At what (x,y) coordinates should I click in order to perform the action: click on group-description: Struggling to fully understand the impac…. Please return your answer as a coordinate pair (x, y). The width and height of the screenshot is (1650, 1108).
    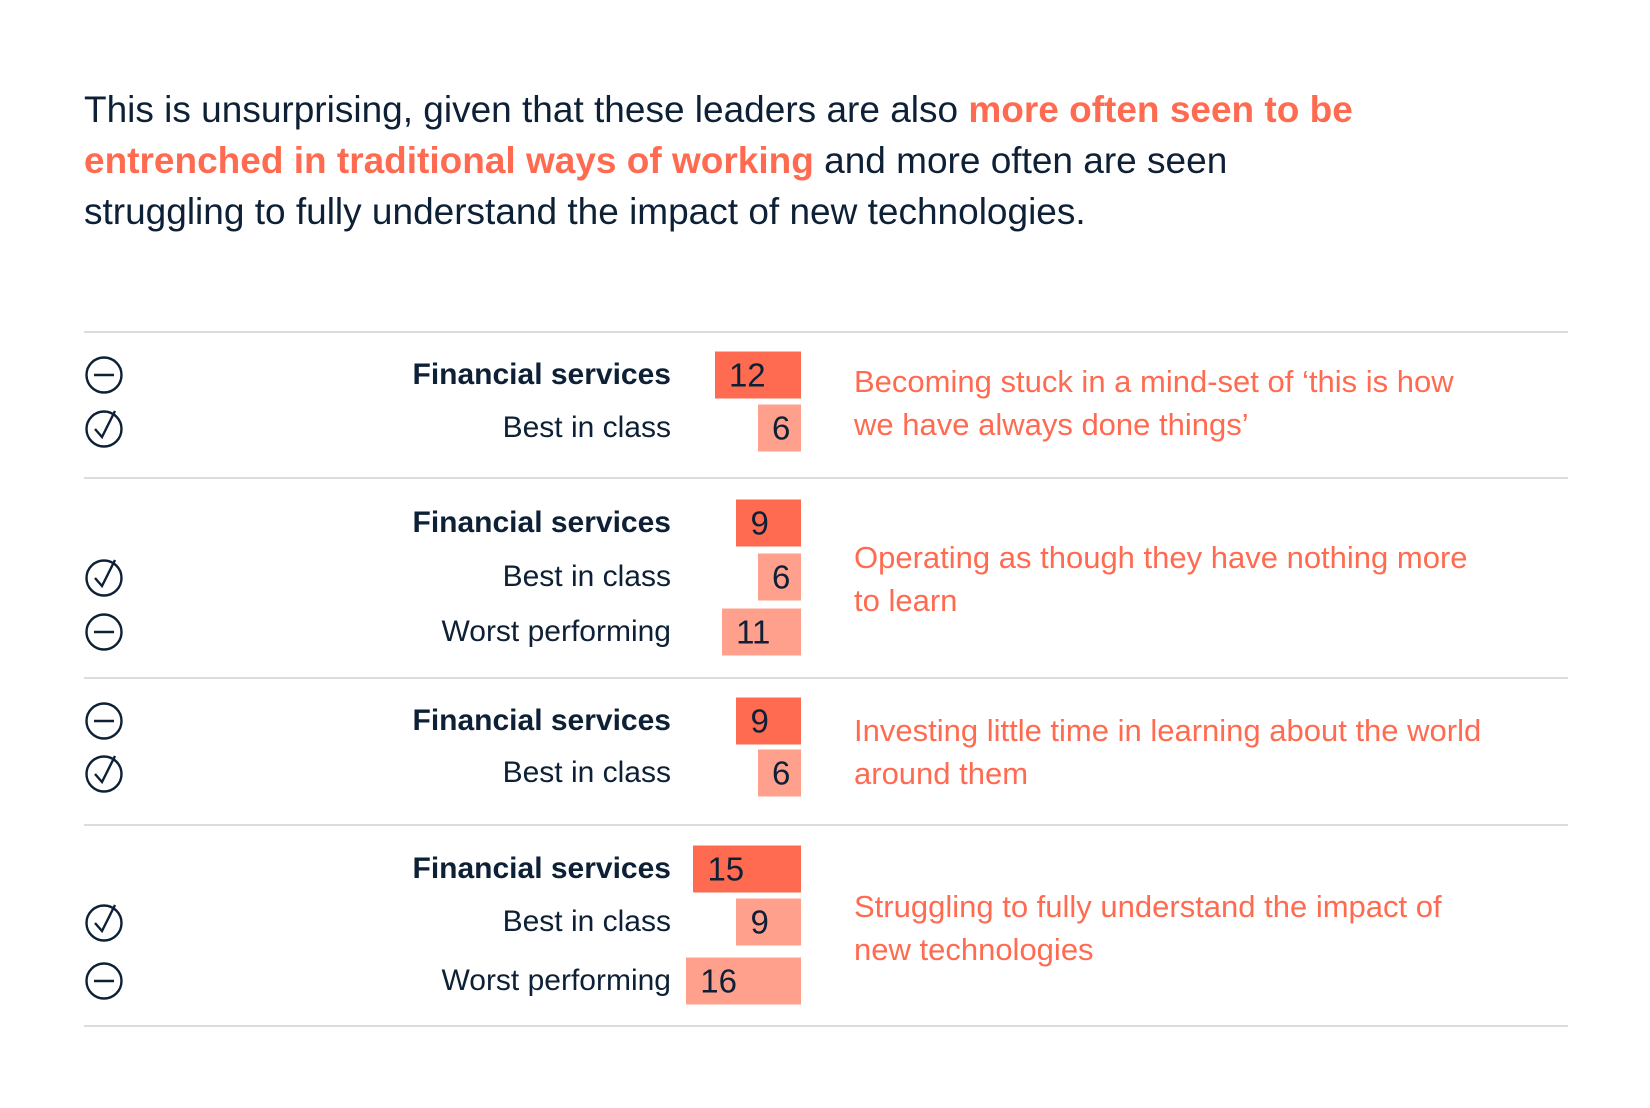
    Looking at the image, I should click on (1148, 928).